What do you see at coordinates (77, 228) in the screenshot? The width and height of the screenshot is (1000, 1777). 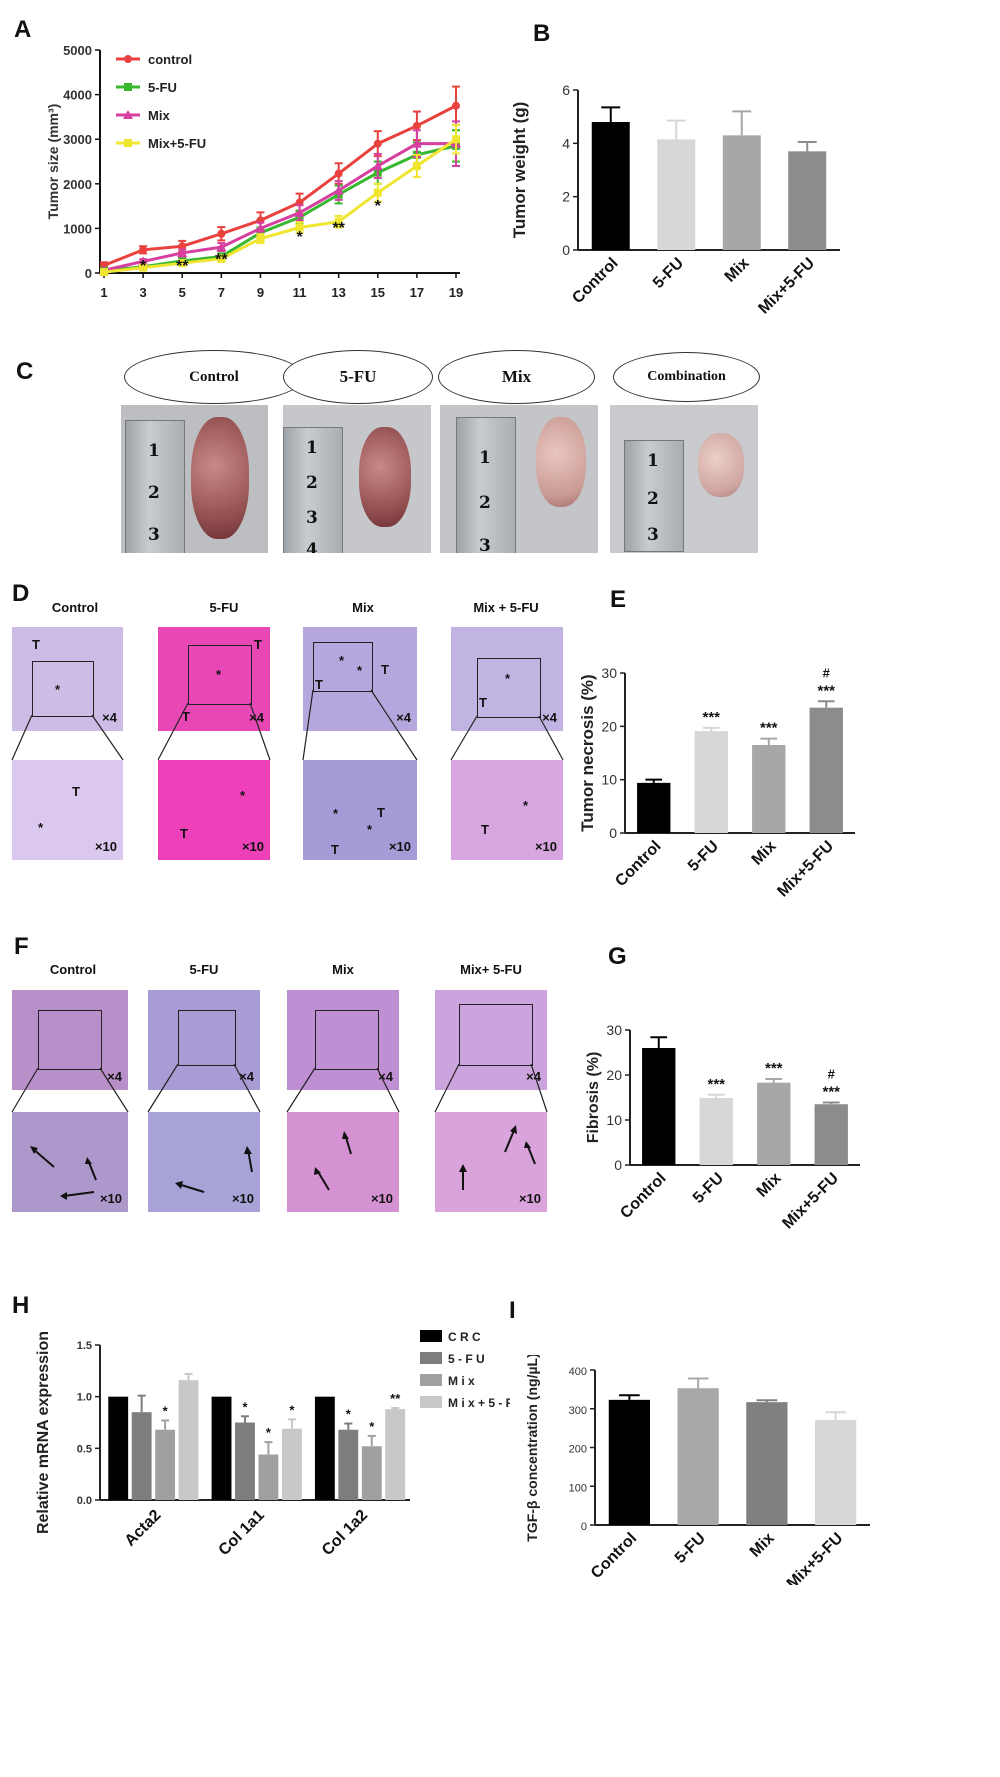 I see `y-tick-label: 1000` at bounding box center [77, 228].